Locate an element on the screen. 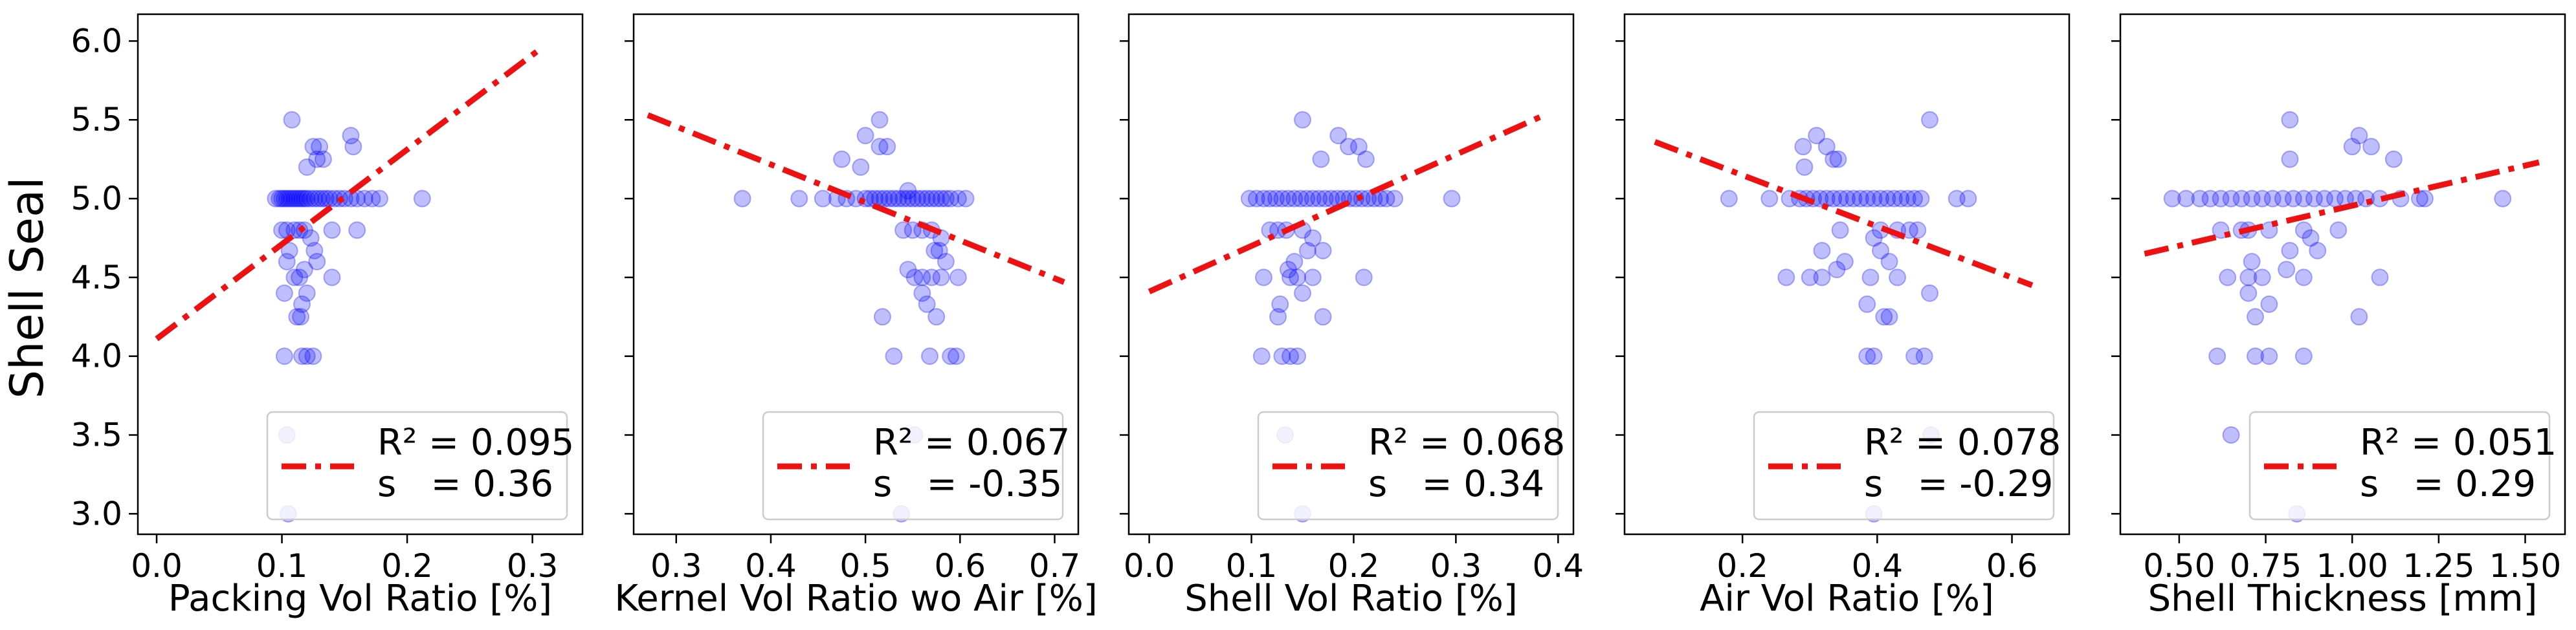 This screenshot has height=630, width=2576. y-axis-label: Shell Seal is located at coordinates (27, 288).